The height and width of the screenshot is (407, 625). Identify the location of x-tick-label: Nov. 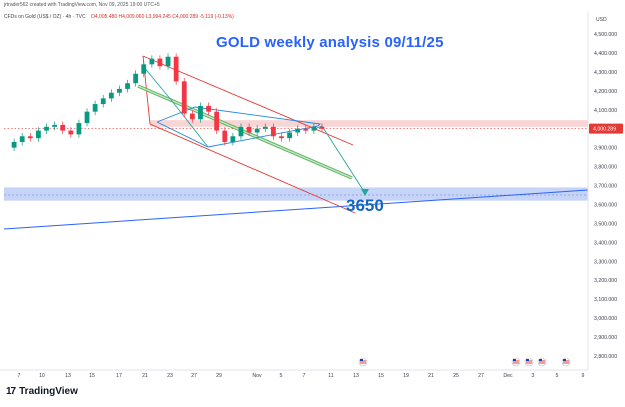
(257, 376).